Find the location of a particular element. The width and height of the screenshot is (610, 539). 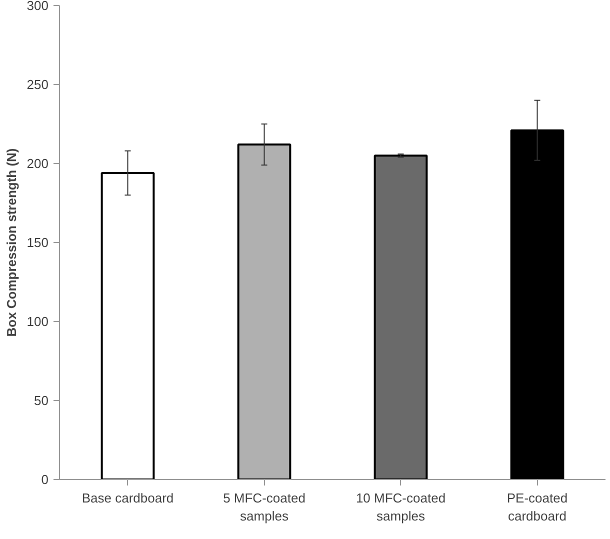

x-tick-label: PE-coated cardboard is located at coordinates (537, 507).